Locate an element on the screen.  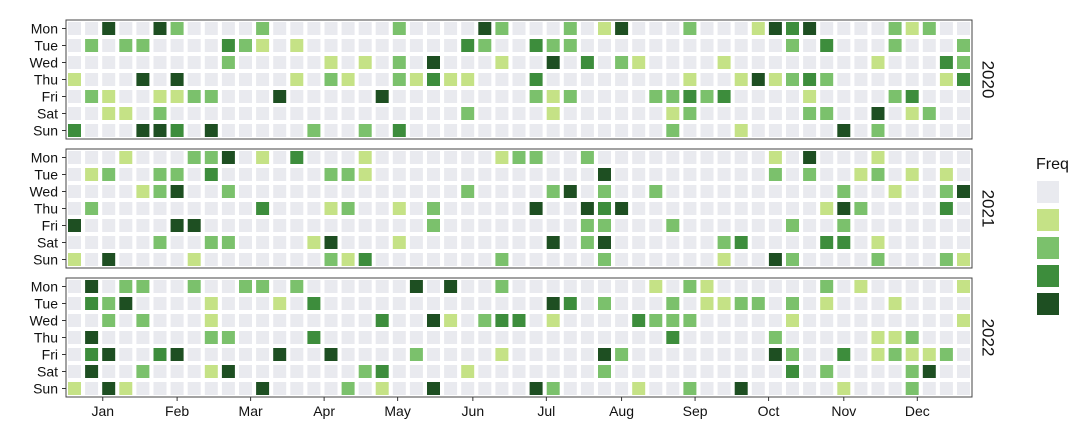
month-label: Nov is located at coordinates (843, 411).